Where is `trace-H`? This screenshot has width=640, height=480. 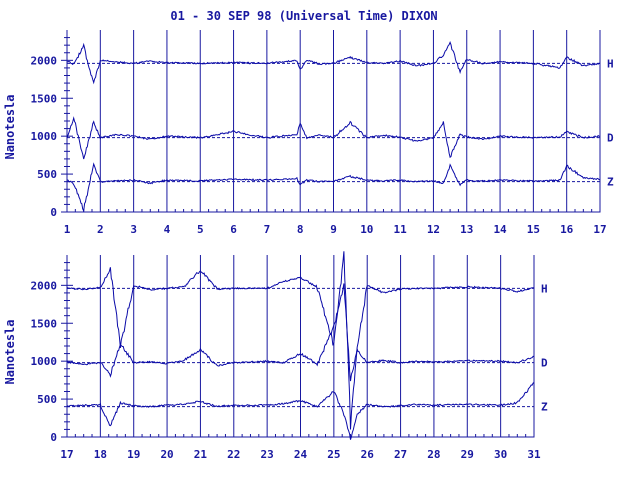
trace-H is located at coordinates (333, 62).